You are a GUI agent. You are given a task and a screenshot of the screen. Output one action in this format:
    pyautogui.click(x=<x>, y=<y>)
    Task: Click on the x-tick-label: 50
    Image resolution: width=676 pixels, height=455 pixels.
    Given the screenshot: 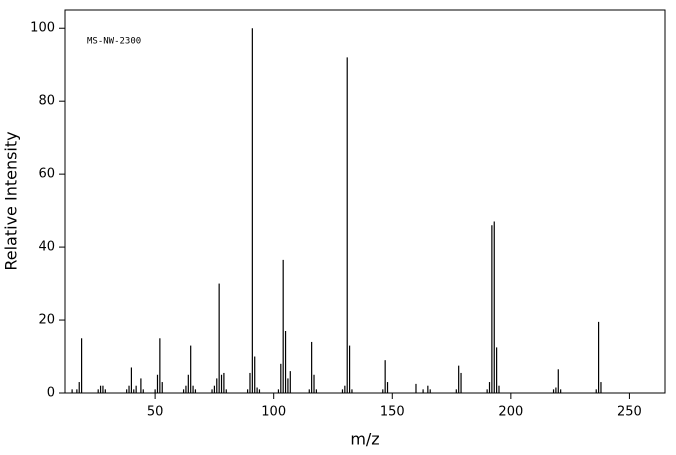 What is the action you would take?
    pyautogui.click(x=155, y=412)
    